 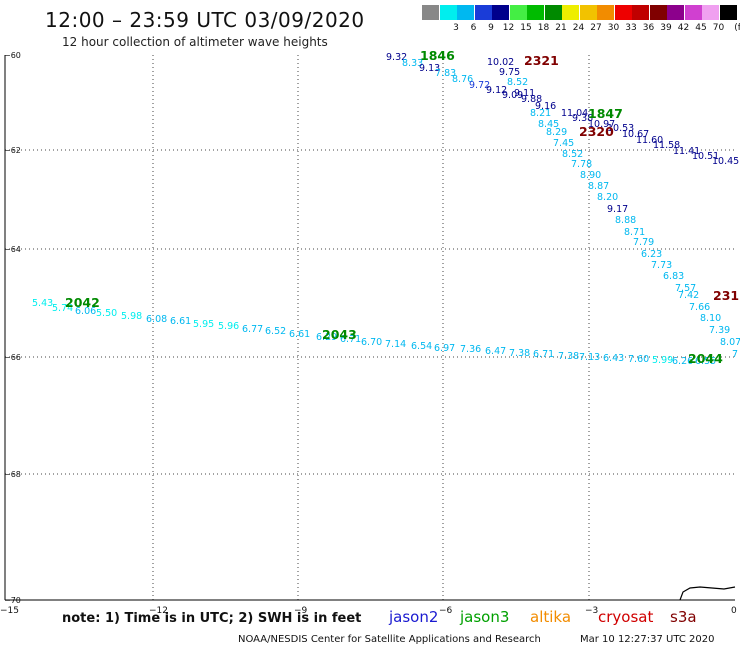 What do you see at coordinates (737, 28) in the screenshot?
I see `scale-unit: (ft)` at bounding box center [737, 28].